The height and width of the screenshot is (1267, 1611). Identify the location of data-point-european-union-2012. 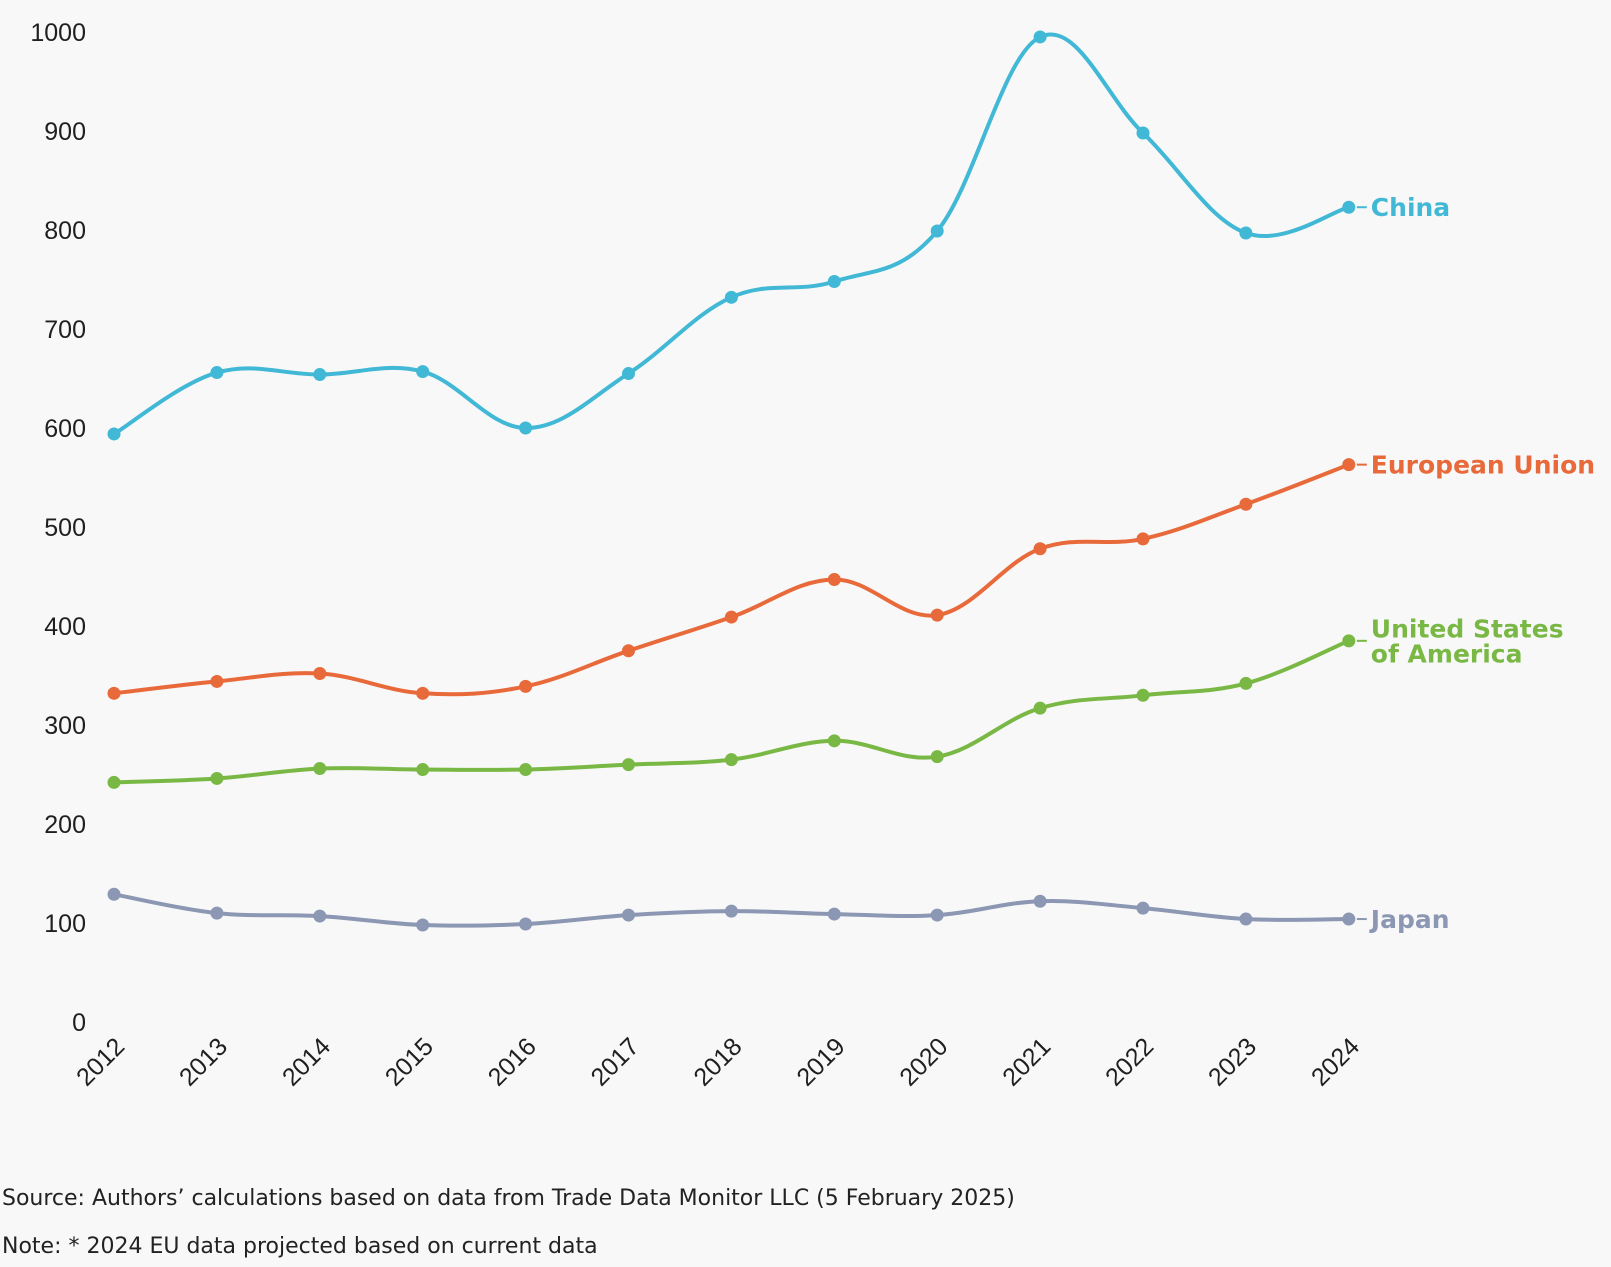
(114, 693).